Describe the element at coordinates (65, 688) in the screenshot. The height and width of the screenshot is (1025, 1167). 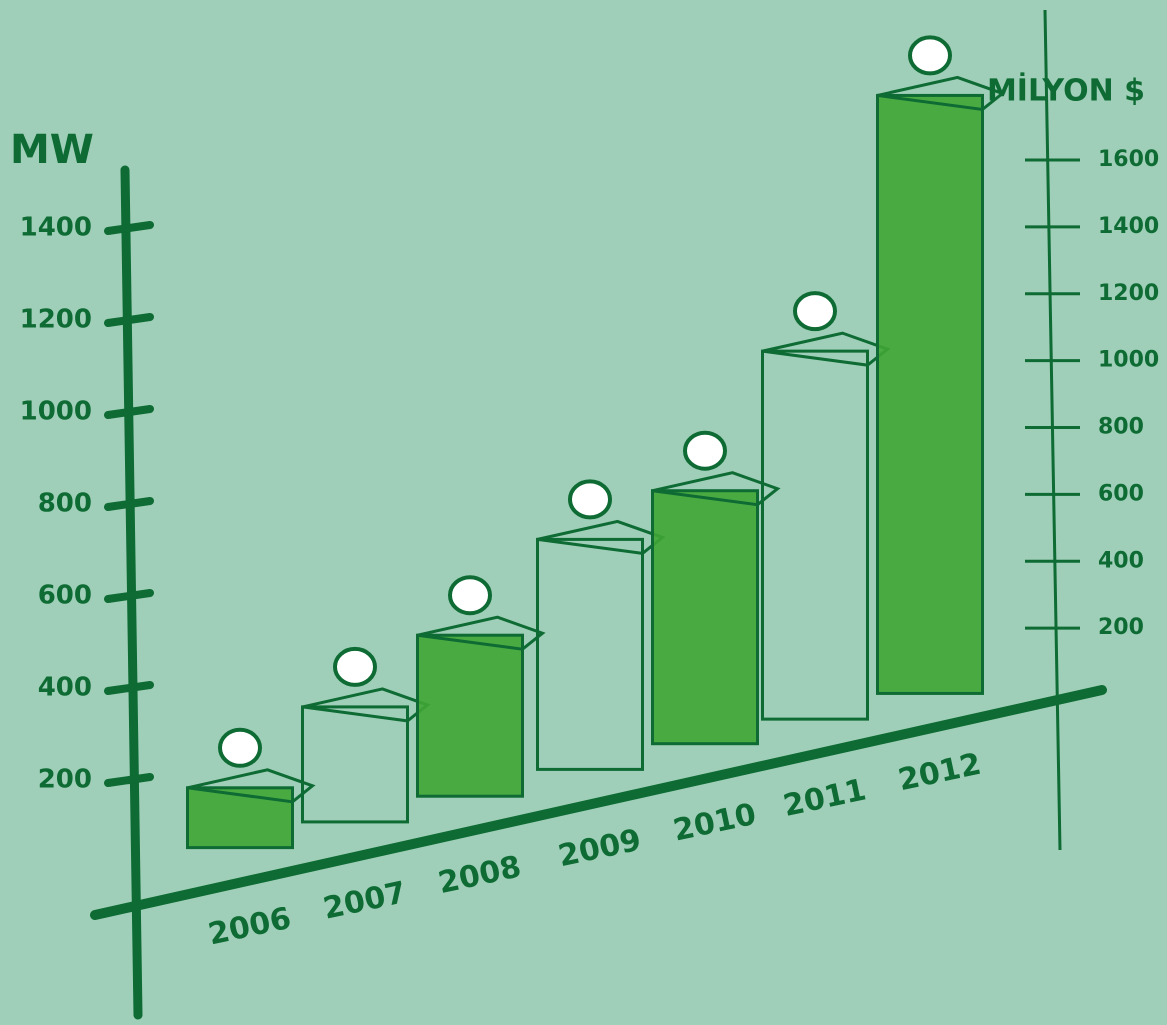
I see `y-tick-label: 400` at that location.